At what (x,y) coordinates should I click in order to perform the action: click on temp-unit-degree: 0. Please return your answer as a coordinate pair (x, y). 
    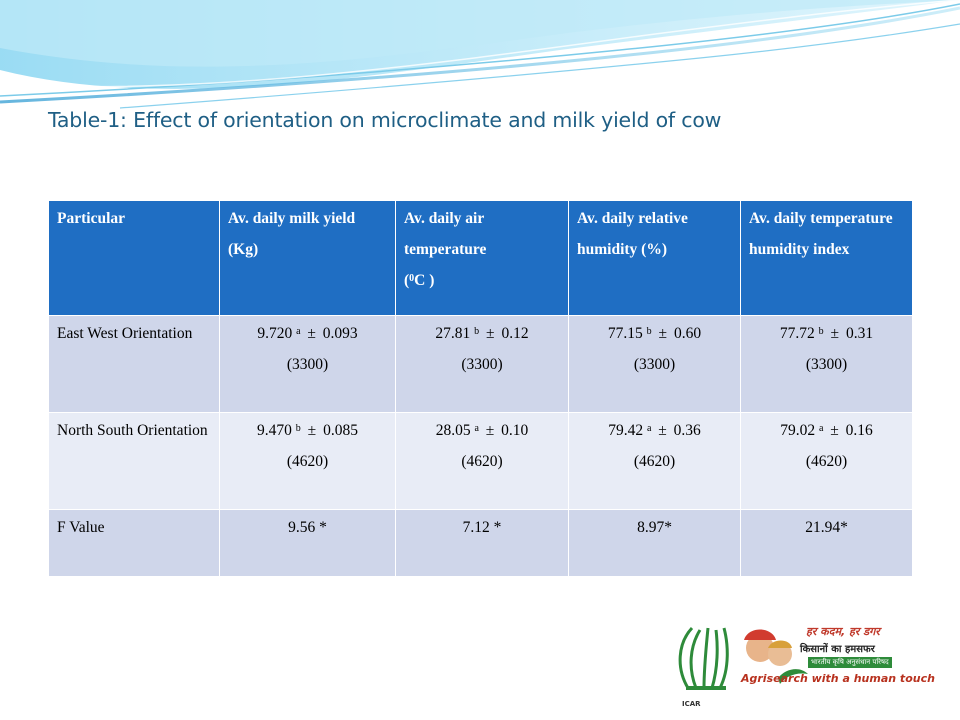
    Looking at the image, I should click on (412, 278).